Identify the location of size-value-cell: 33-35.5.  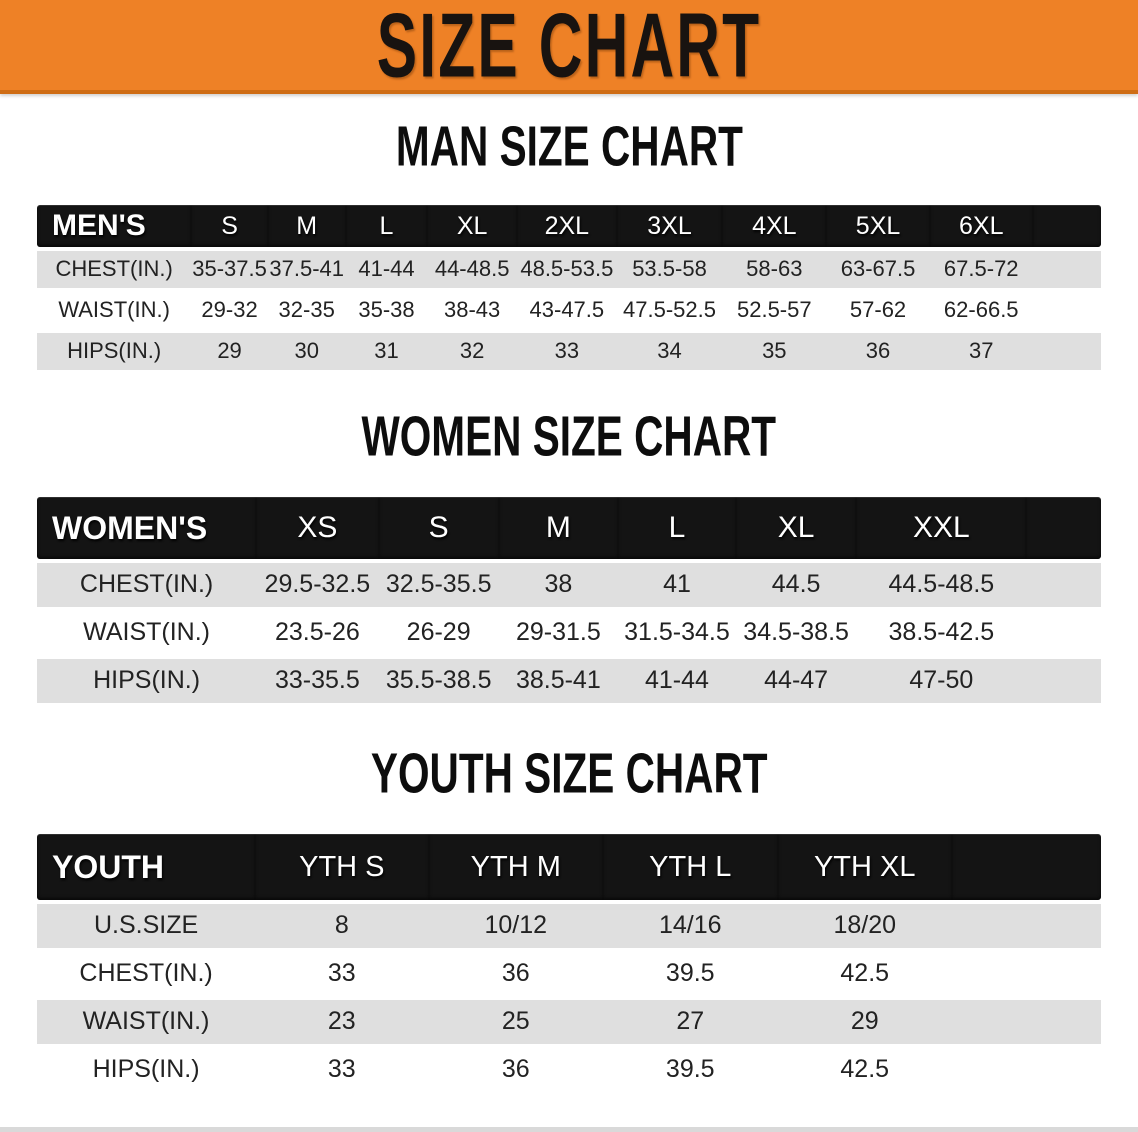
(317, 681).